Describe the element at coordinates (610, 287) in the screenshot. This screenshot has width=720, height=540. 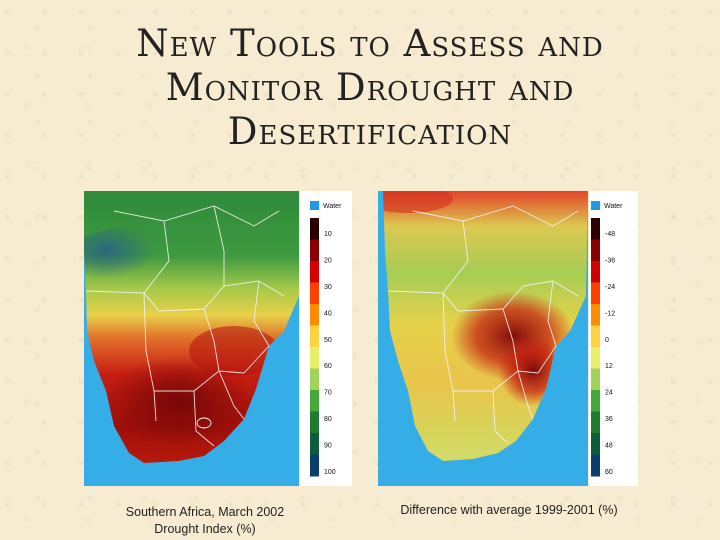
I see `difference-legend-tick-label: -24` at that location.